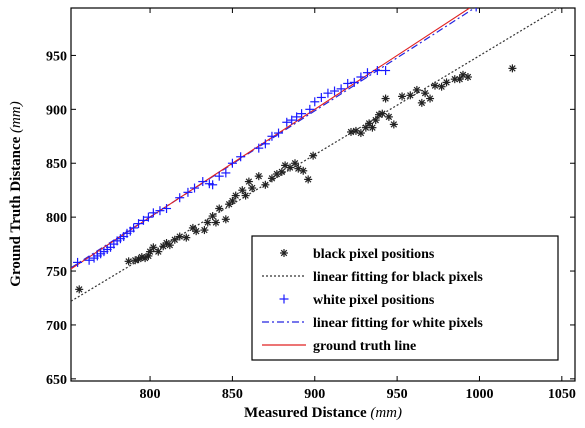  What do you see at coordinates (479, 394) in the screenshot?
I see `x-tick-label: 1000` at bounding box center [479, 394].